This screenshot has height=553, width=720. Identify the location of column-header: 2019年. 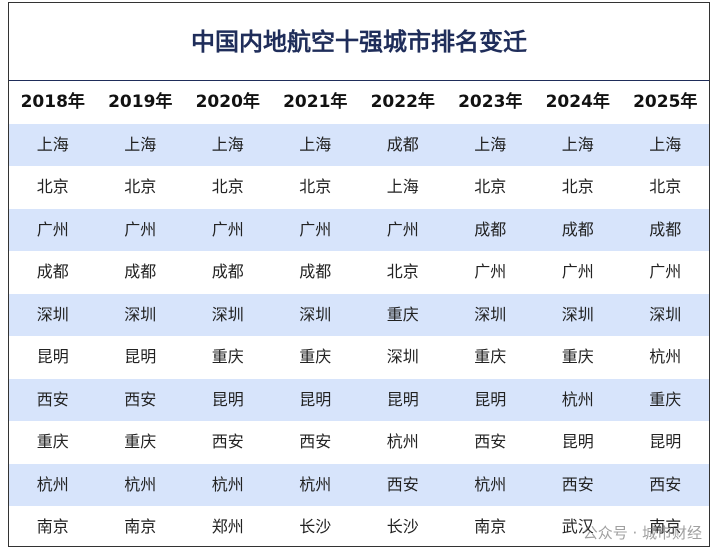
(140, 102).